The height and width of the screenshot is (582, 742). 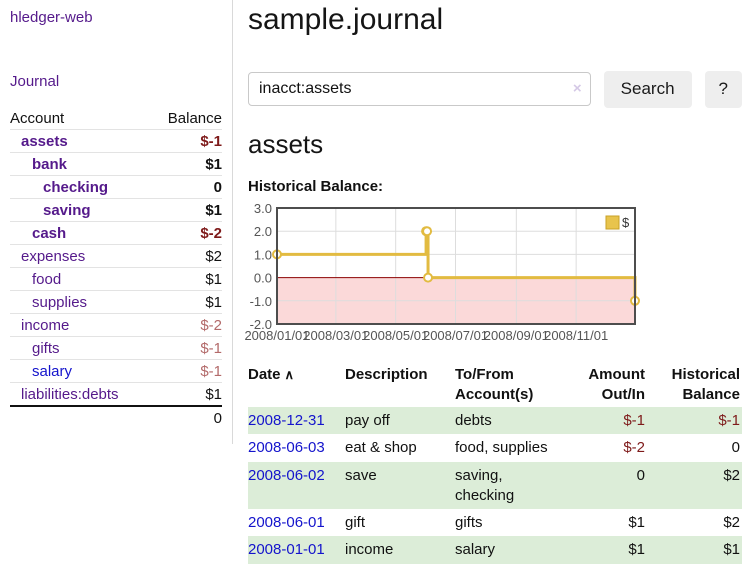 I want to click on balance-cell: $-1, so click(x=694, y=421).